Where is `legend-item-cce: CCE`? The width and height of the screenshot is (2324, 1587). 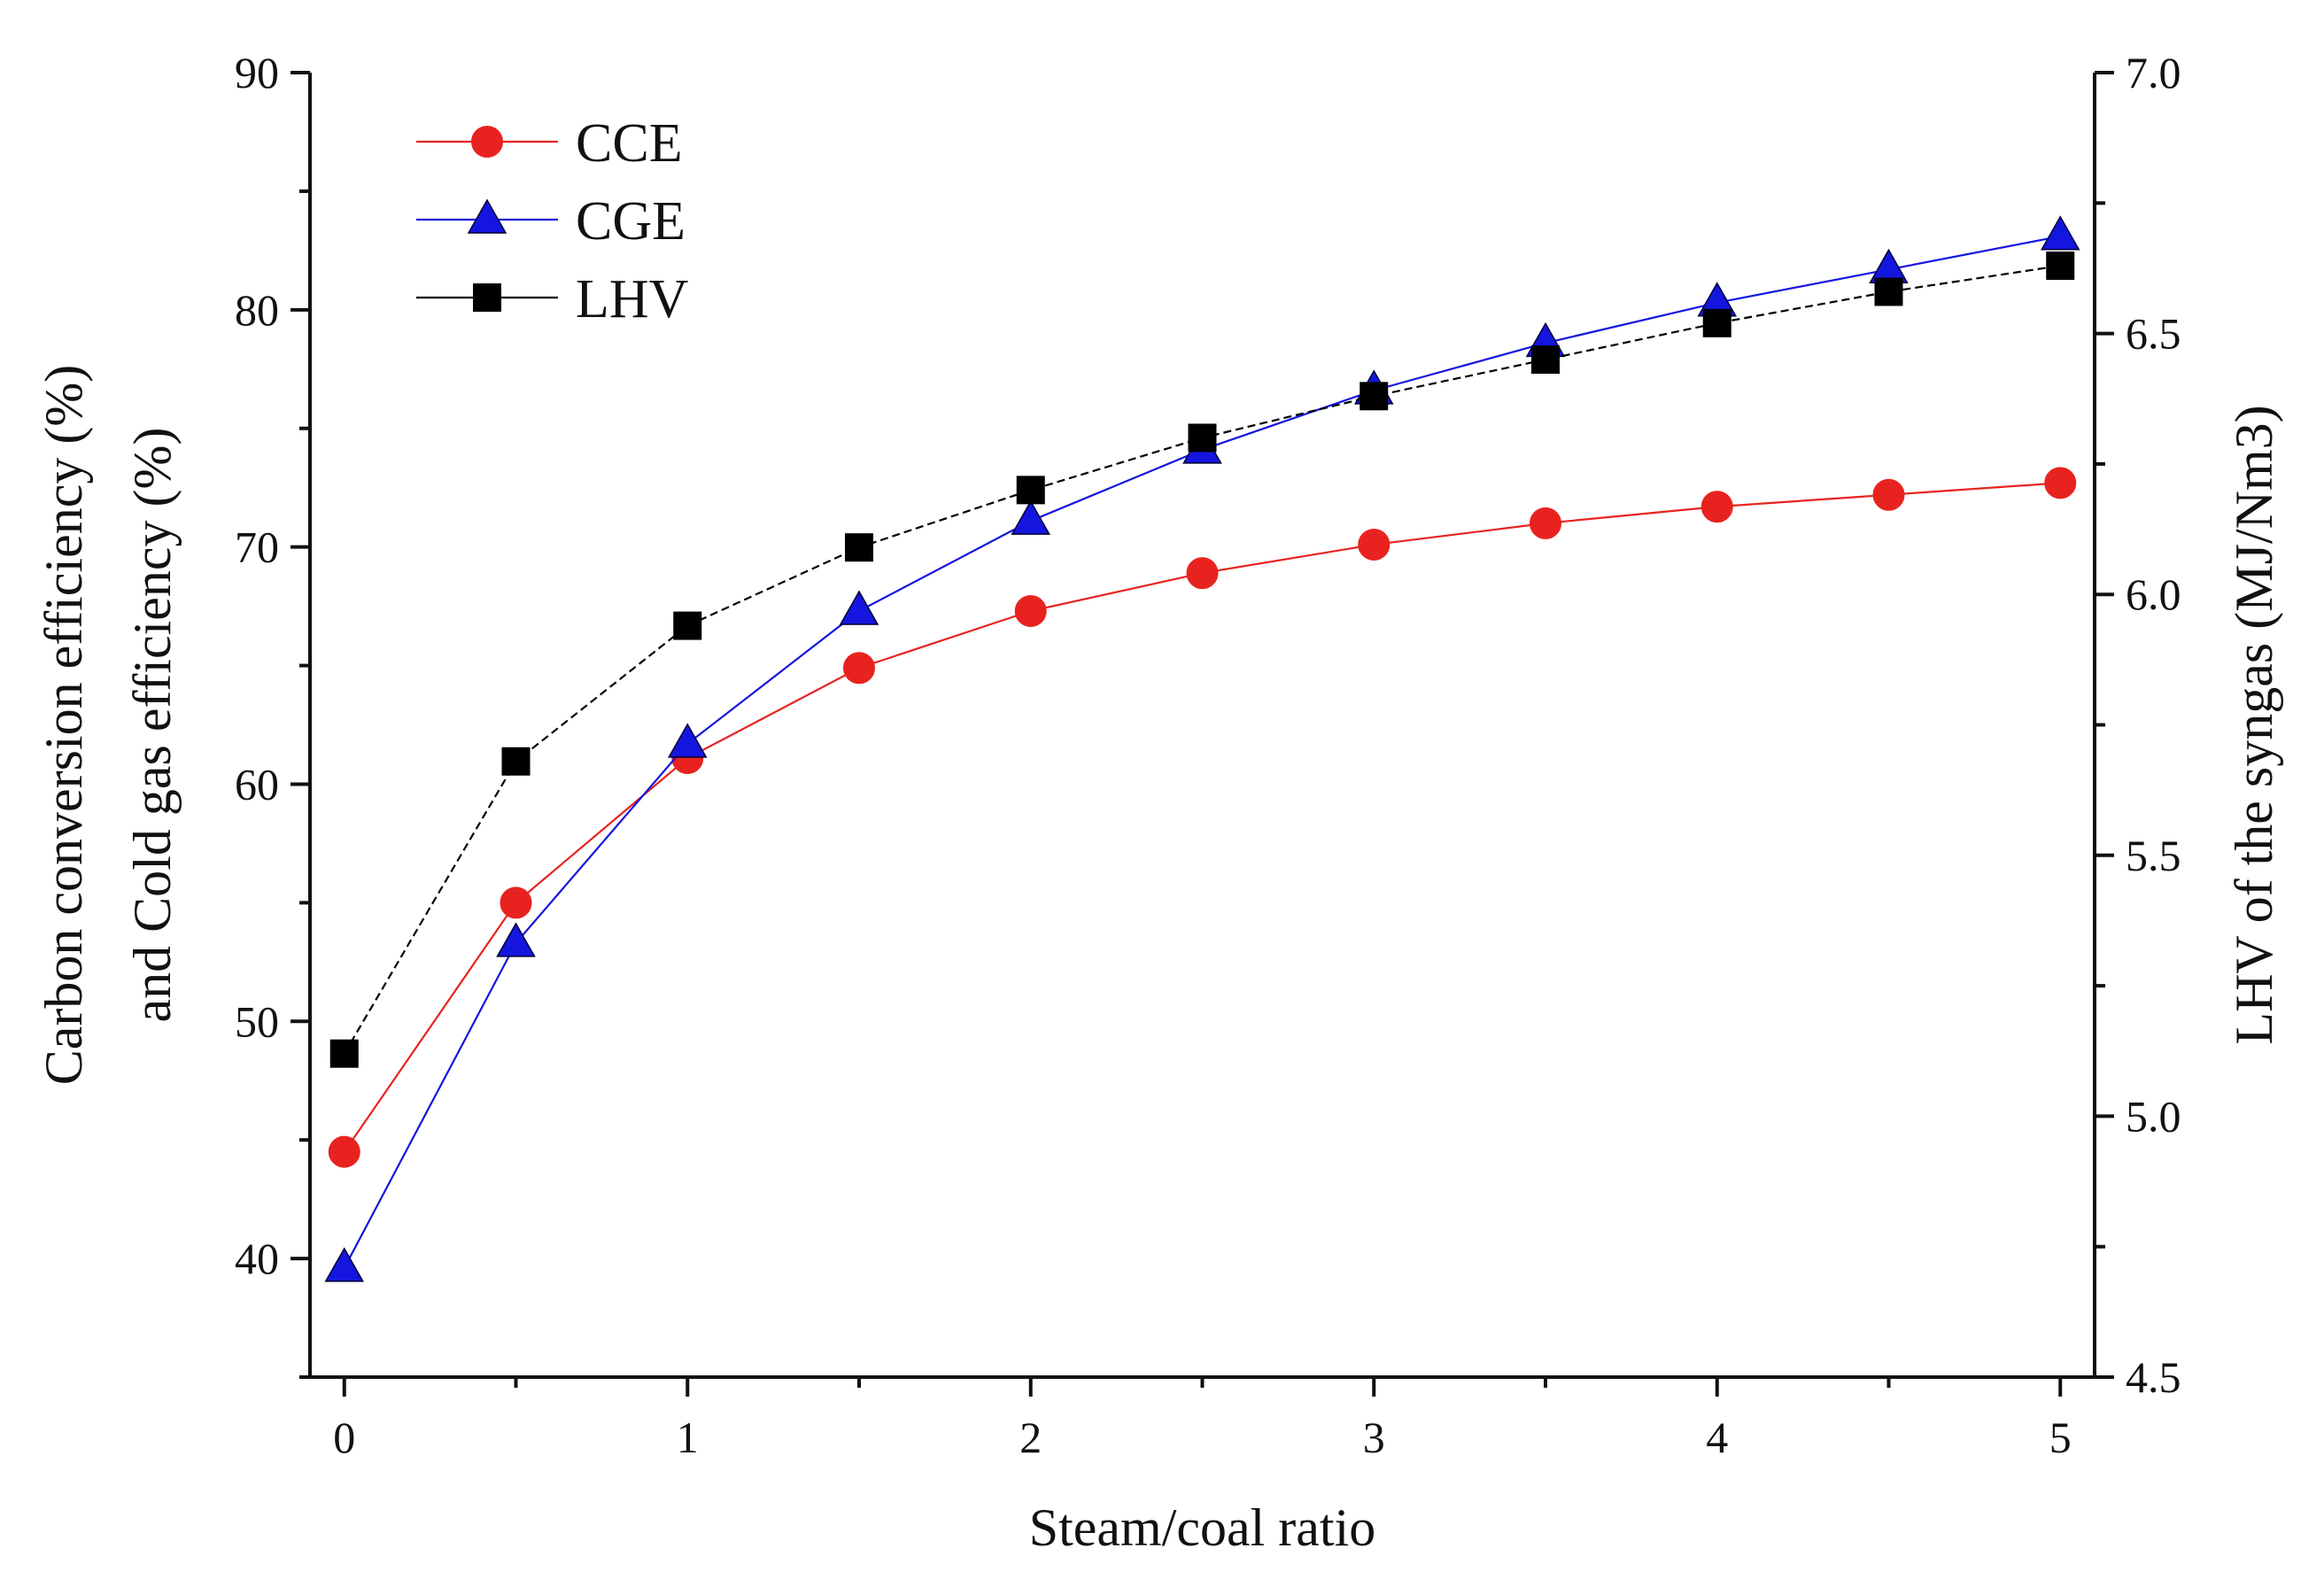 legend-item-cce: CCE is located at coordinates (549, 143).